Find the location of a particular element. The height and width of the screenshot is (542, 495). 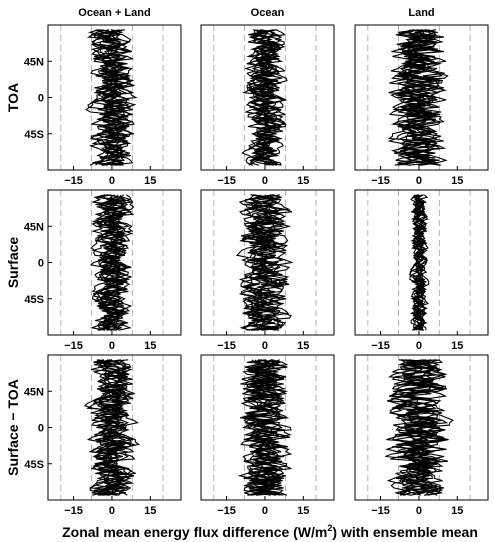

row-label-surface: Surface is located at coordinates (13, 263).